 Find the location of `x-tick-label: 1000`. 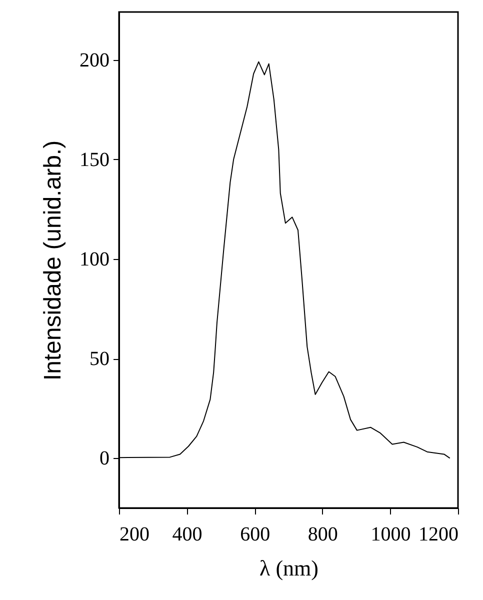

x-tick-label: 1000 is located at coordinates (390, 535).